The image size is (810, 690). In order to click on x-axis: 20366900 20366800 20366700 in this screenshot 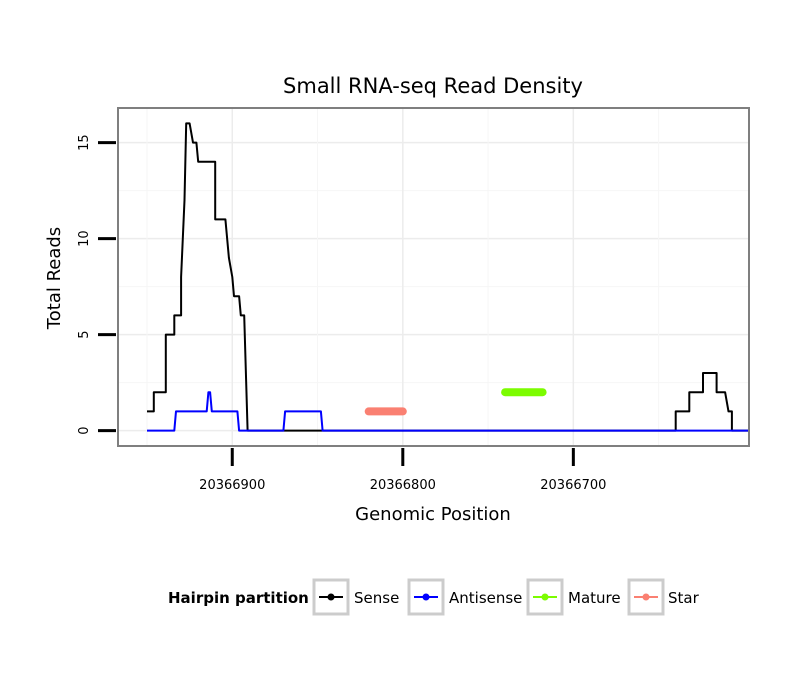, I will do `click(402, 470)`.